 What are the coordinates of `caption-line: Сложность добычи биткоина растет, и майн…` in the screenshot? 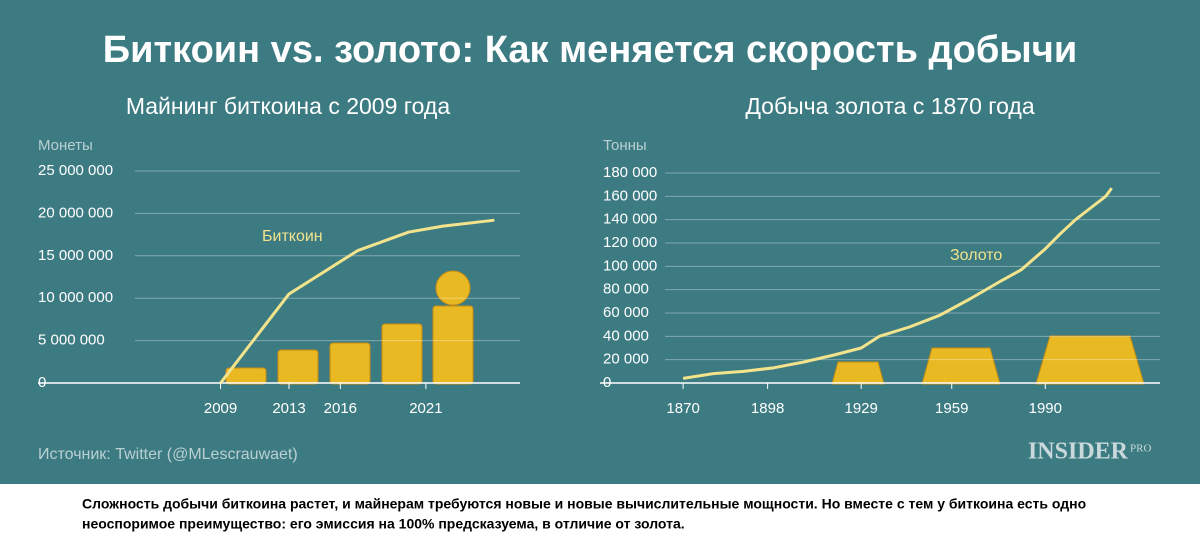 It's located at (584, 504).